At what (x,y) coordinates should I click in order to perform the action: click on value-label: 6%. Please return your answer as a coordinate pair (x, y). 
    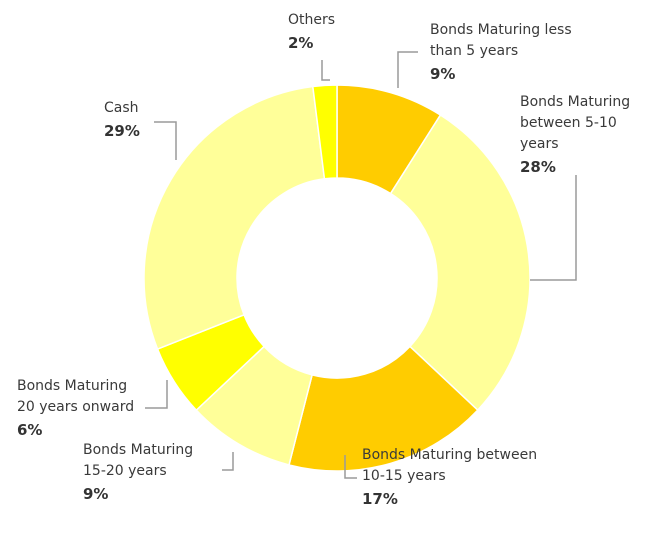
    Looking at the image, I should click on (30, 430).